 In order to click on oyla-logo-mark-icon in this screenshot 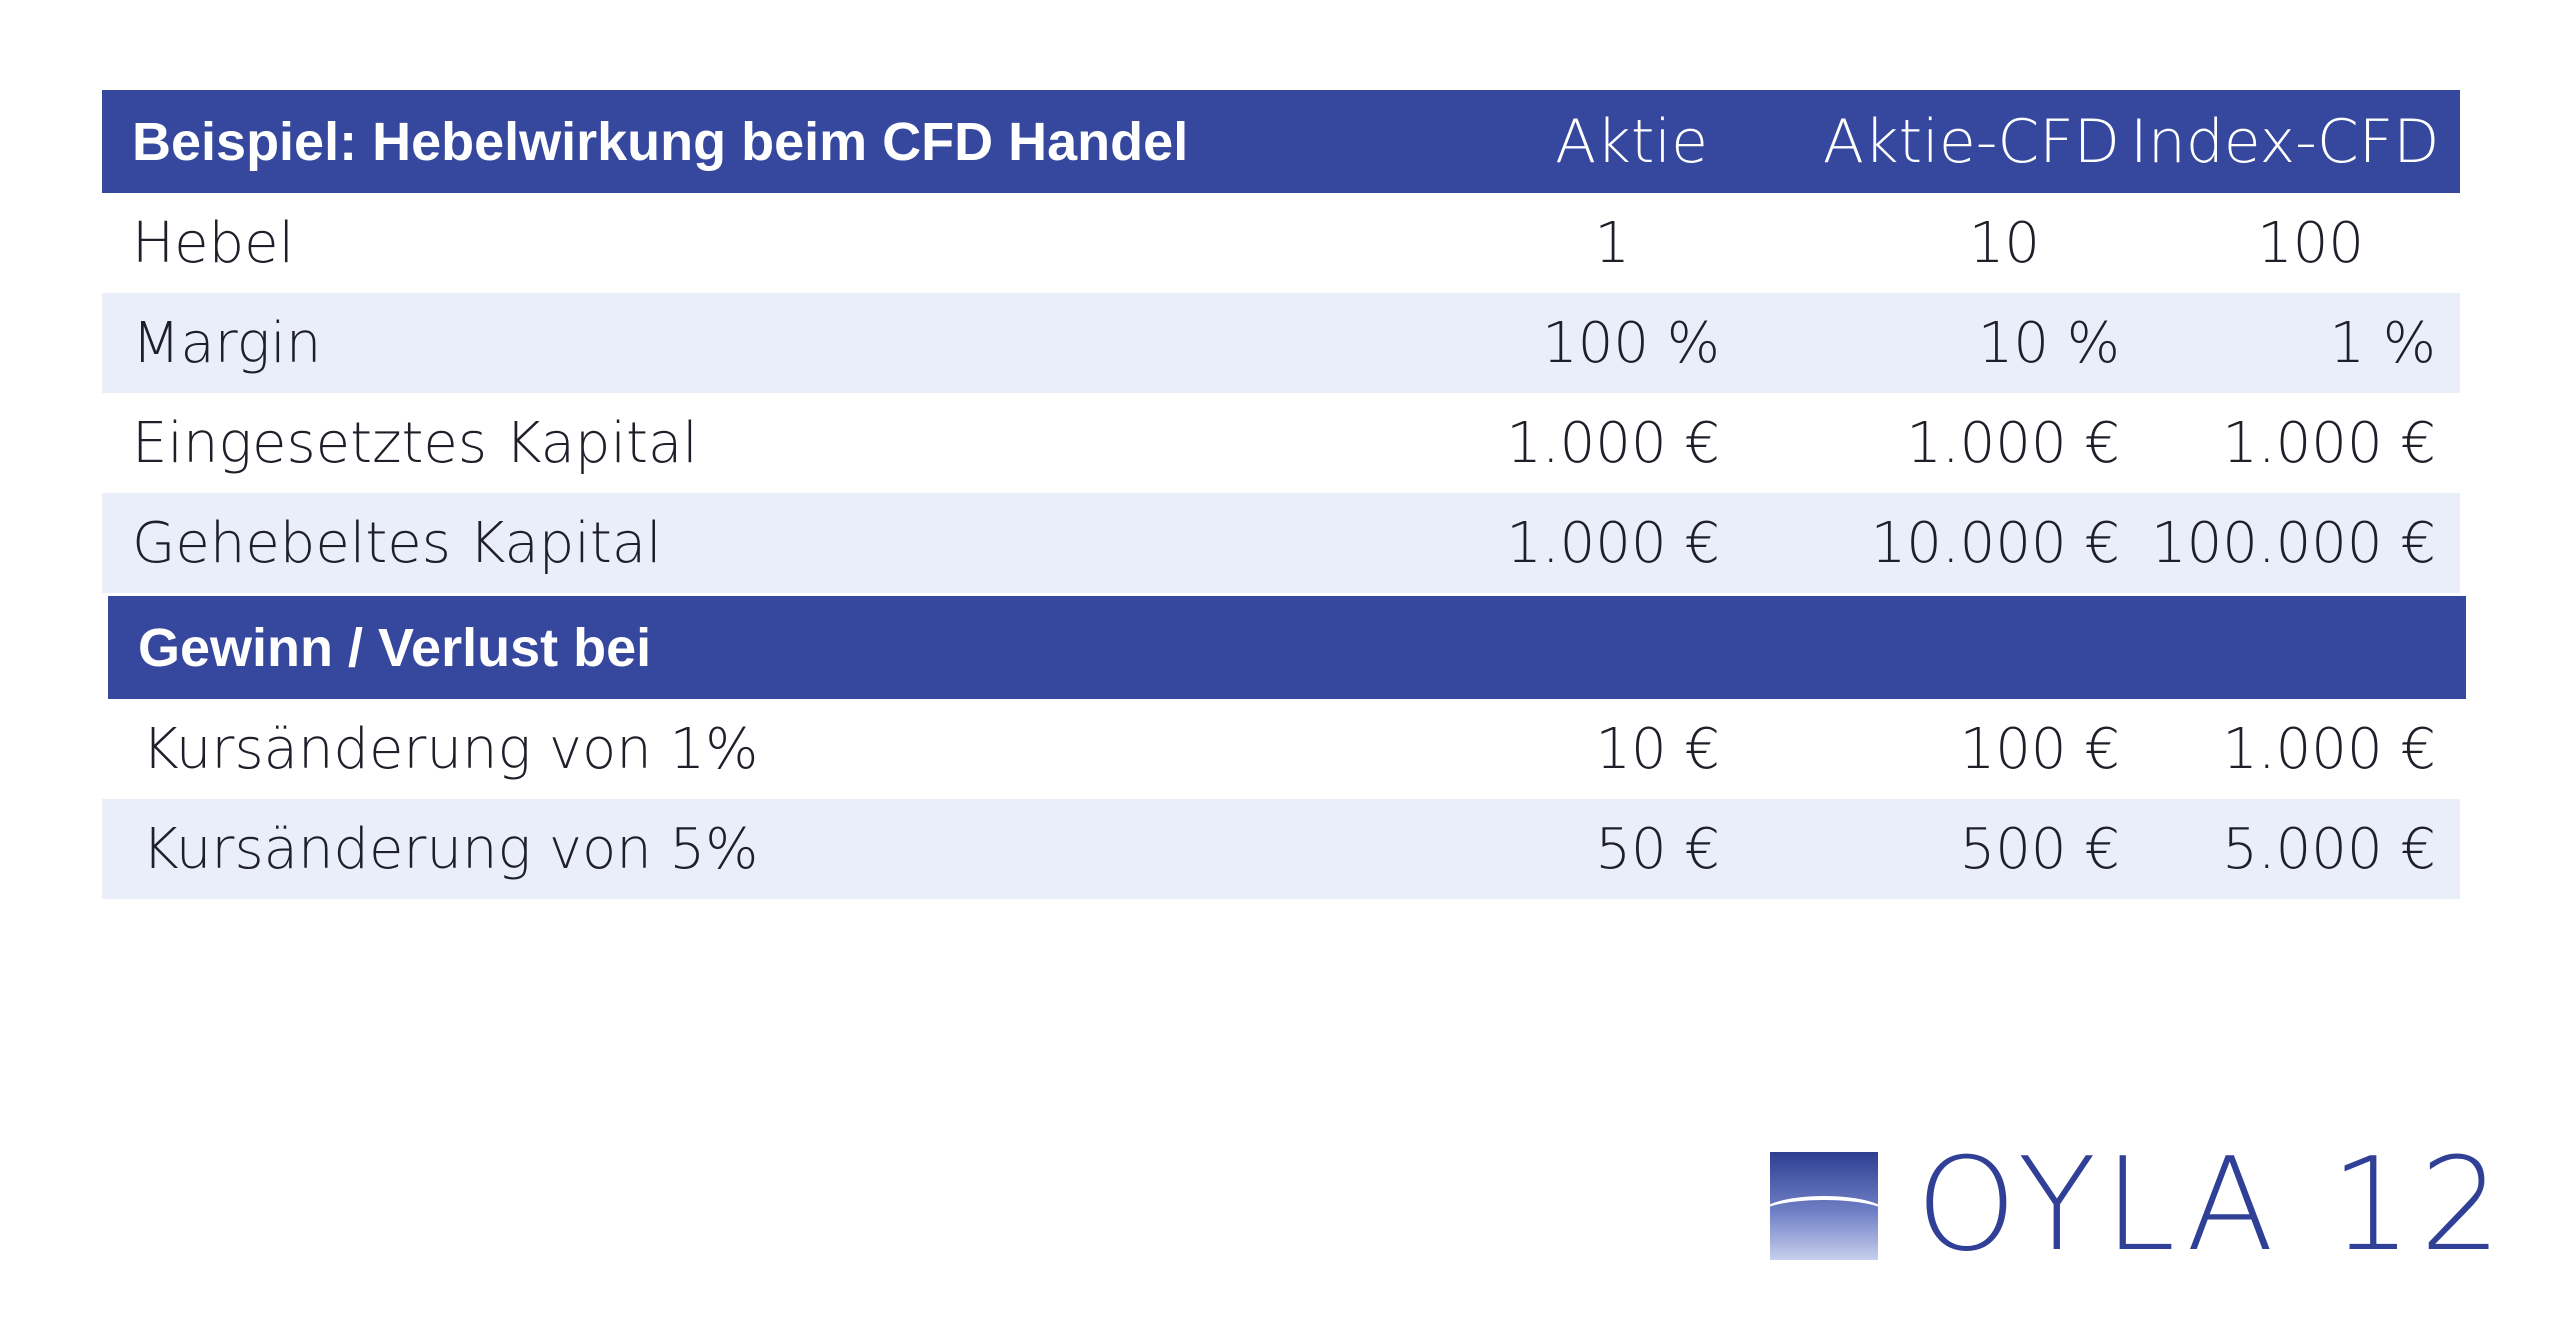, I will do `click(1824, 1206)`.